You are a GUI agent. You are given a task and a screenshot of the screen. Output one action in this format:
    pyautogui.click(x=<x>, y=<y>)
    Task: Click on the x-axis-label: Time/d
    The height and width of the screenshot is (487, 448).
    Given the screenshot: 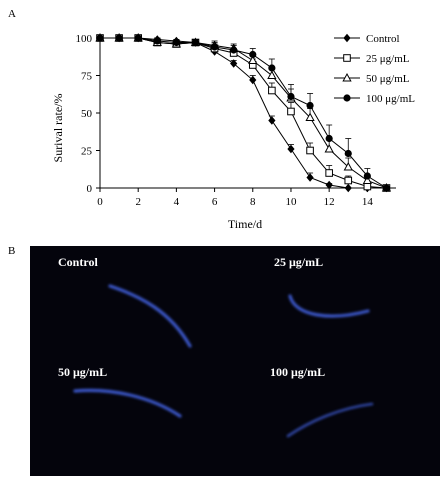 What is the action you would take?
    pyautogui.click(x=245, y=224)
    